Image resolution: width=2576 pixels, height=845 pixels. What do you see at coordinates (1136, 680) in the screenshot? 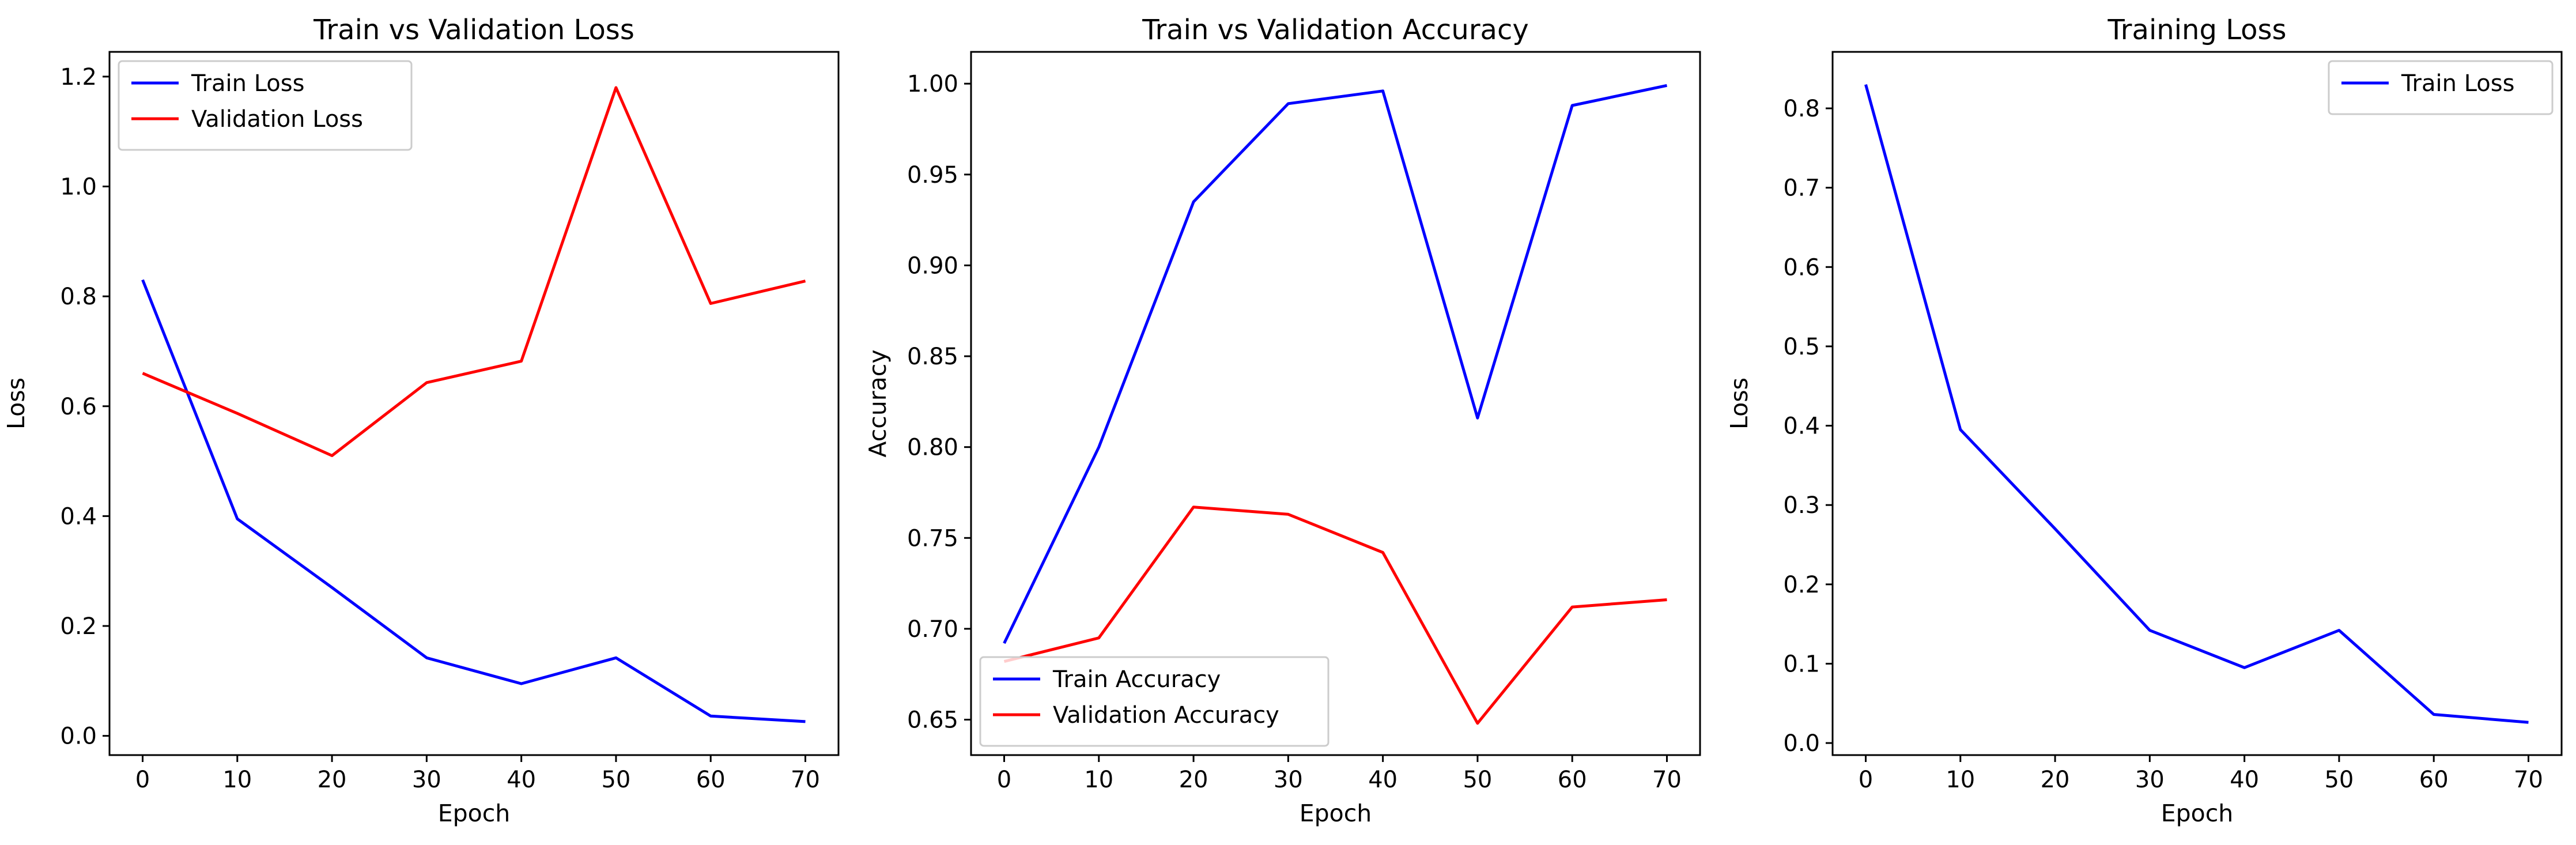
I see `legend-entry: Train Accuracy` at bounding box center [1136, 680].